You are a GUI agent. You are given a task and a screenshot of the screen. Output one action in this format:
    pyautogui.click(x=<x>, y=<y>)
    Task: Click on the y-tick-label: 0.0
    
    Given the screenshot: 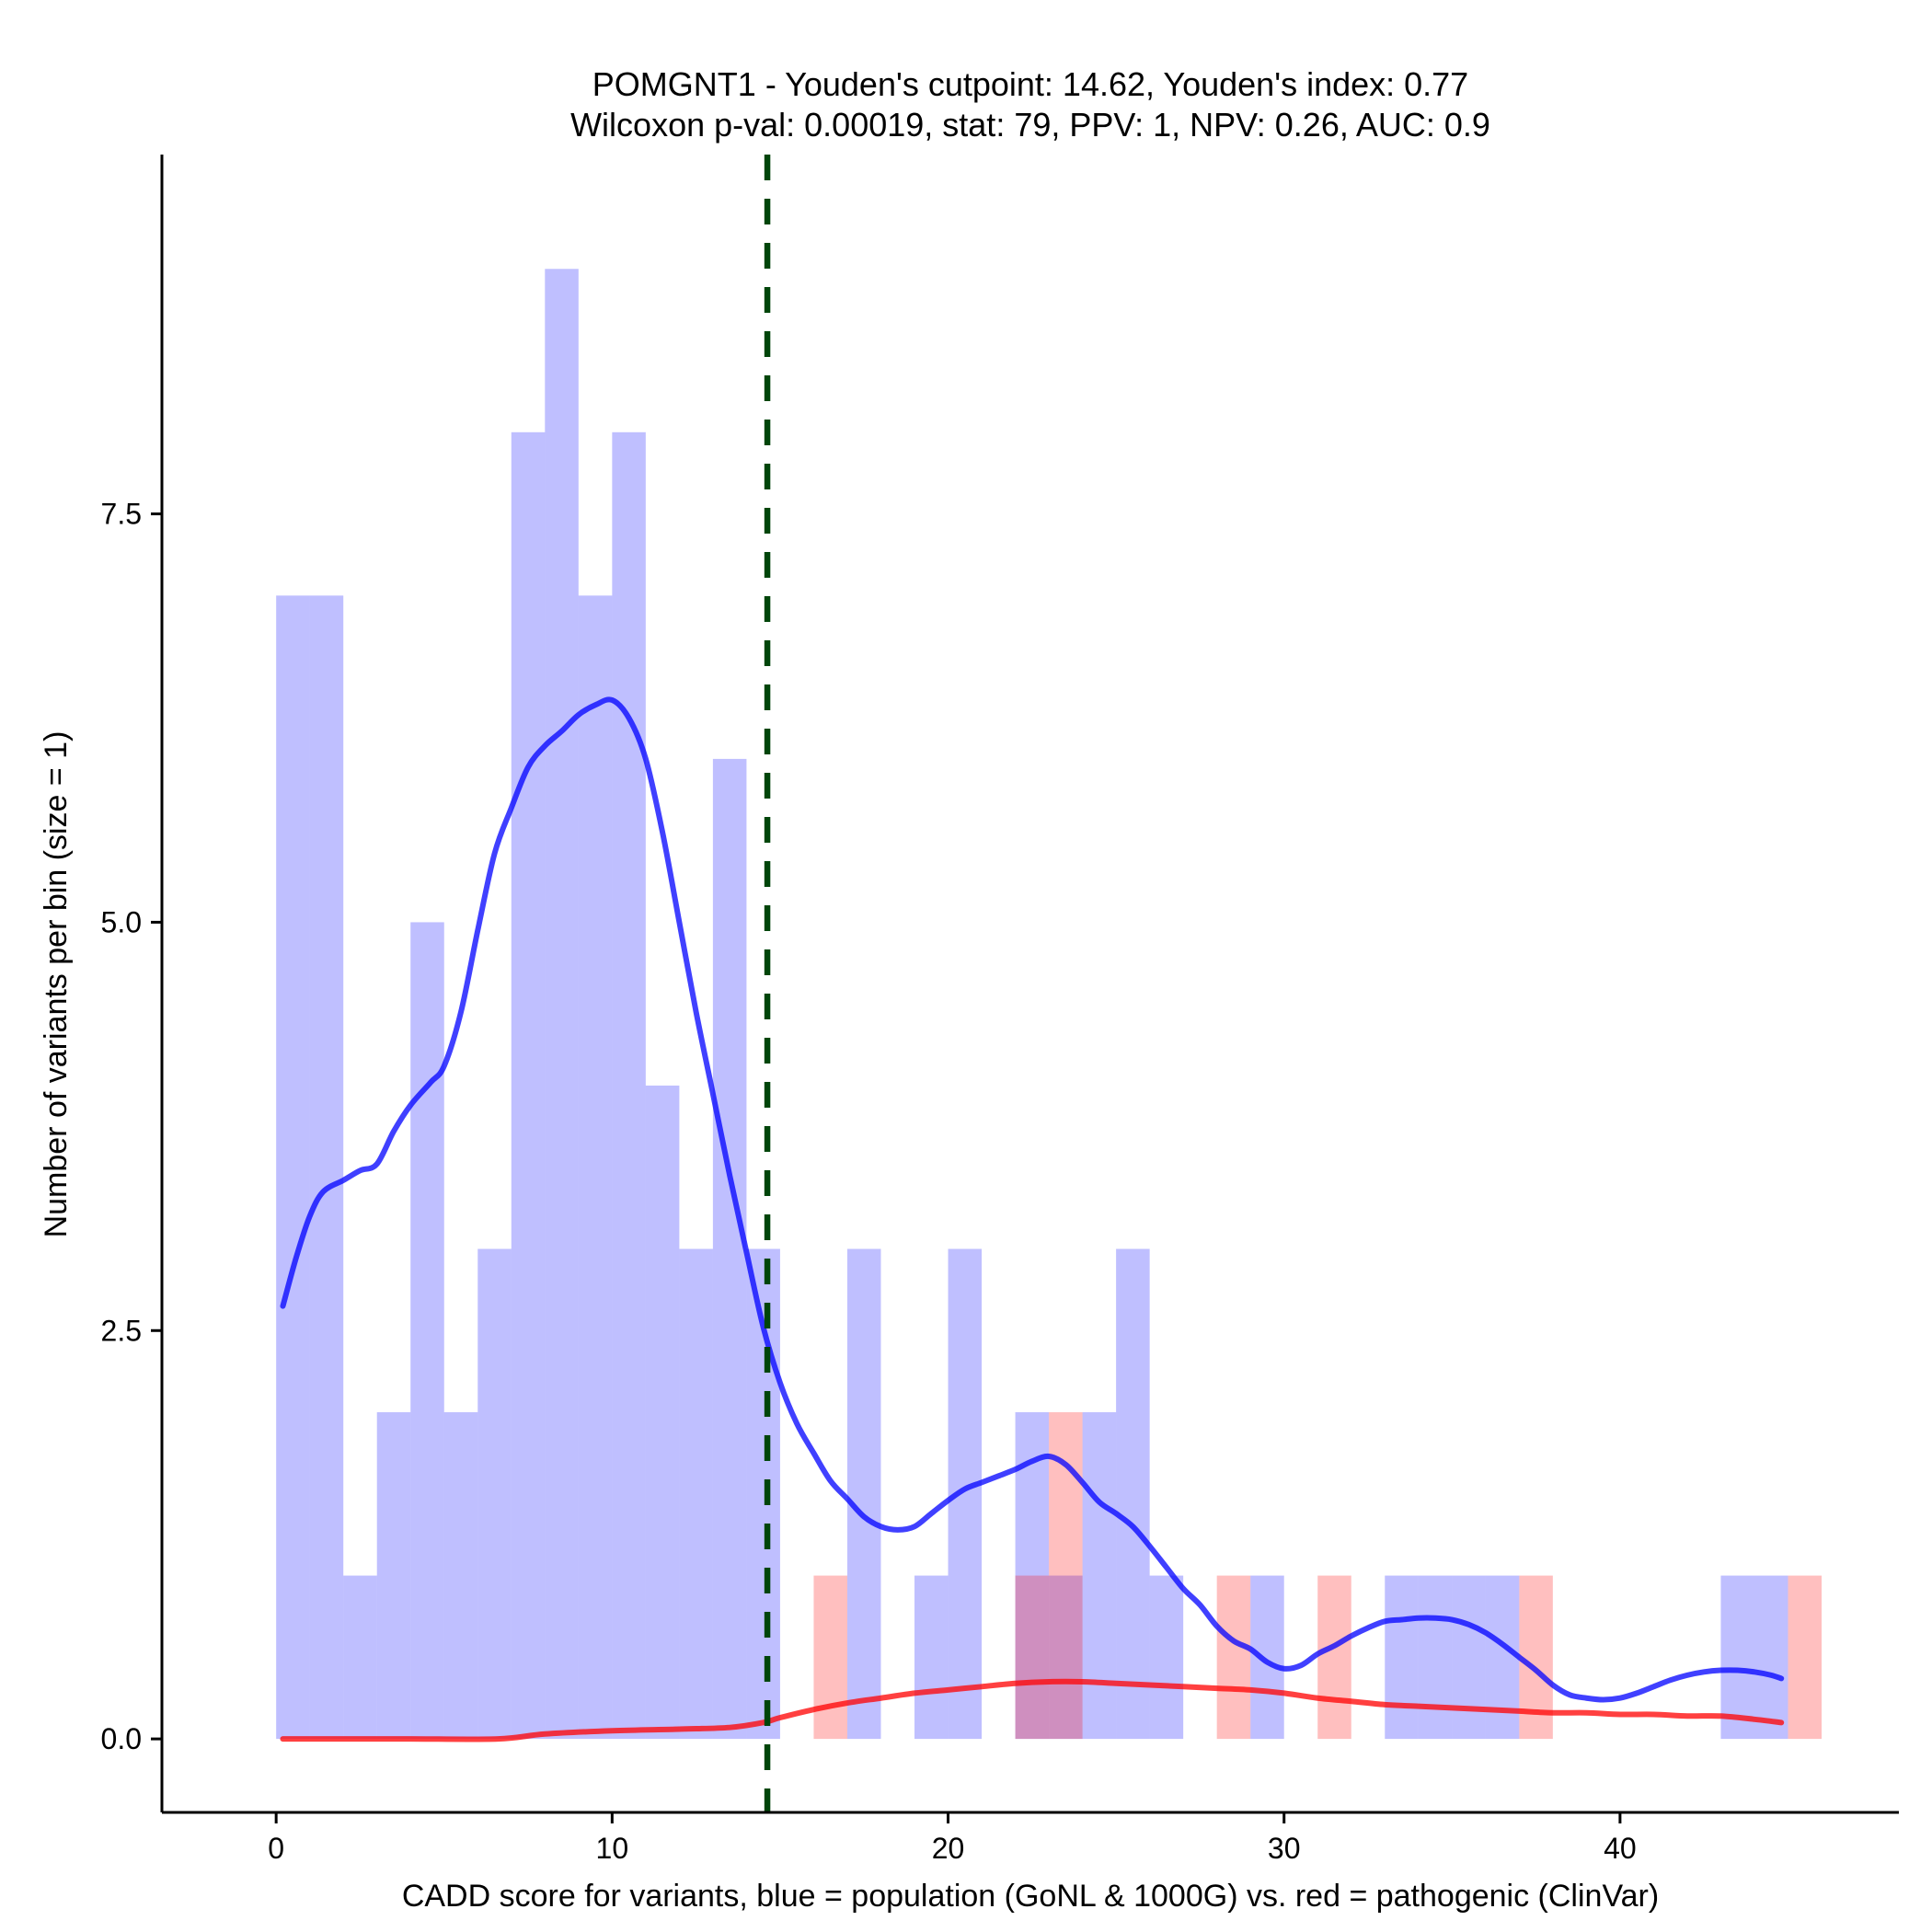 What is the action you would take?
    pyautogui.click(x=121, y=1738)
    